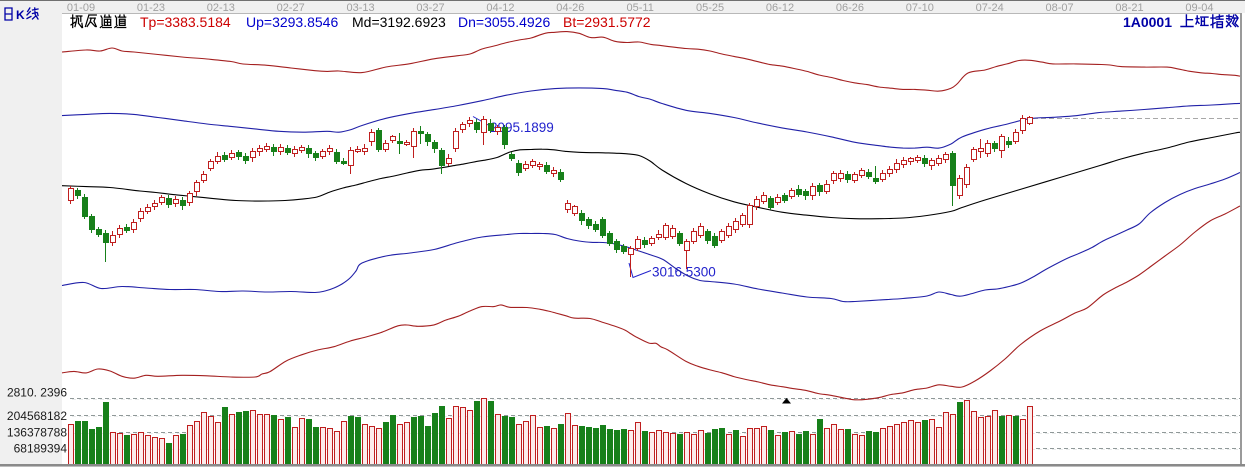  What do you see at coordinates (41, 449) in the screenshot?
I see `svg-text: 68189394` at bounding box center [41, 449].